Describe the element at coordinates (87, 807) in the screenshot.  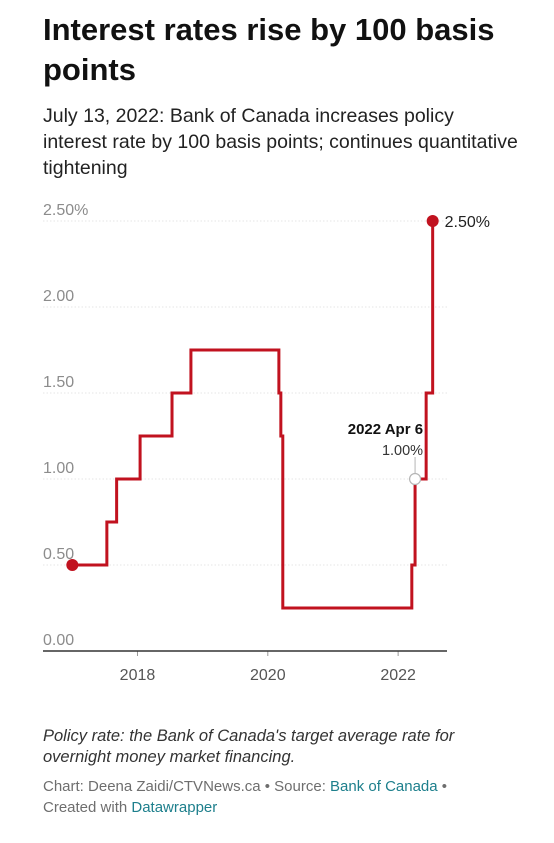
I see `footer-created: Created with` at that location.